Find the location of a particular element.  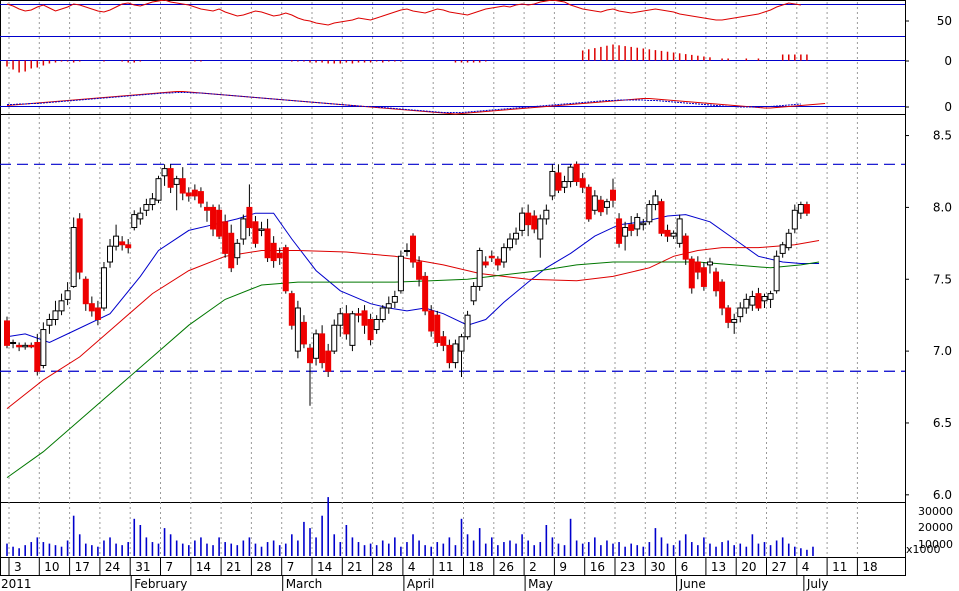

volume-panel is located at coordinates (410, 526).